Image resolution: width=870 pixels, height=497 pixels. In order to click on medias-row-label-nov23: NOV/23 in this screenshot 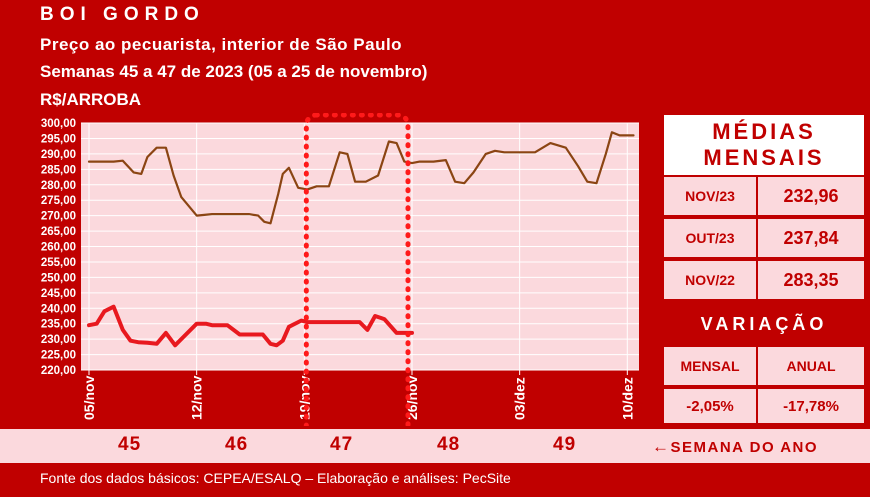, I will do `click(710, 196)`.